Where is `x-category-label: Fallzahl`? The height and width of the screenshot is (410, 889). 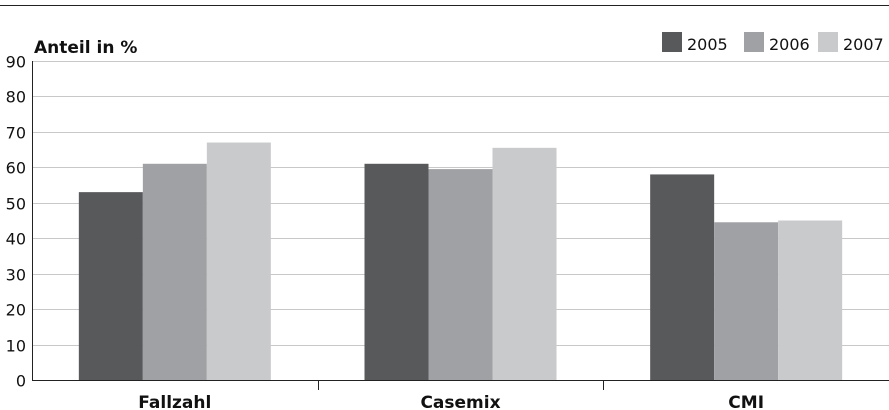 x-category-label: Fallzahl is located at coordinates (174, 401).